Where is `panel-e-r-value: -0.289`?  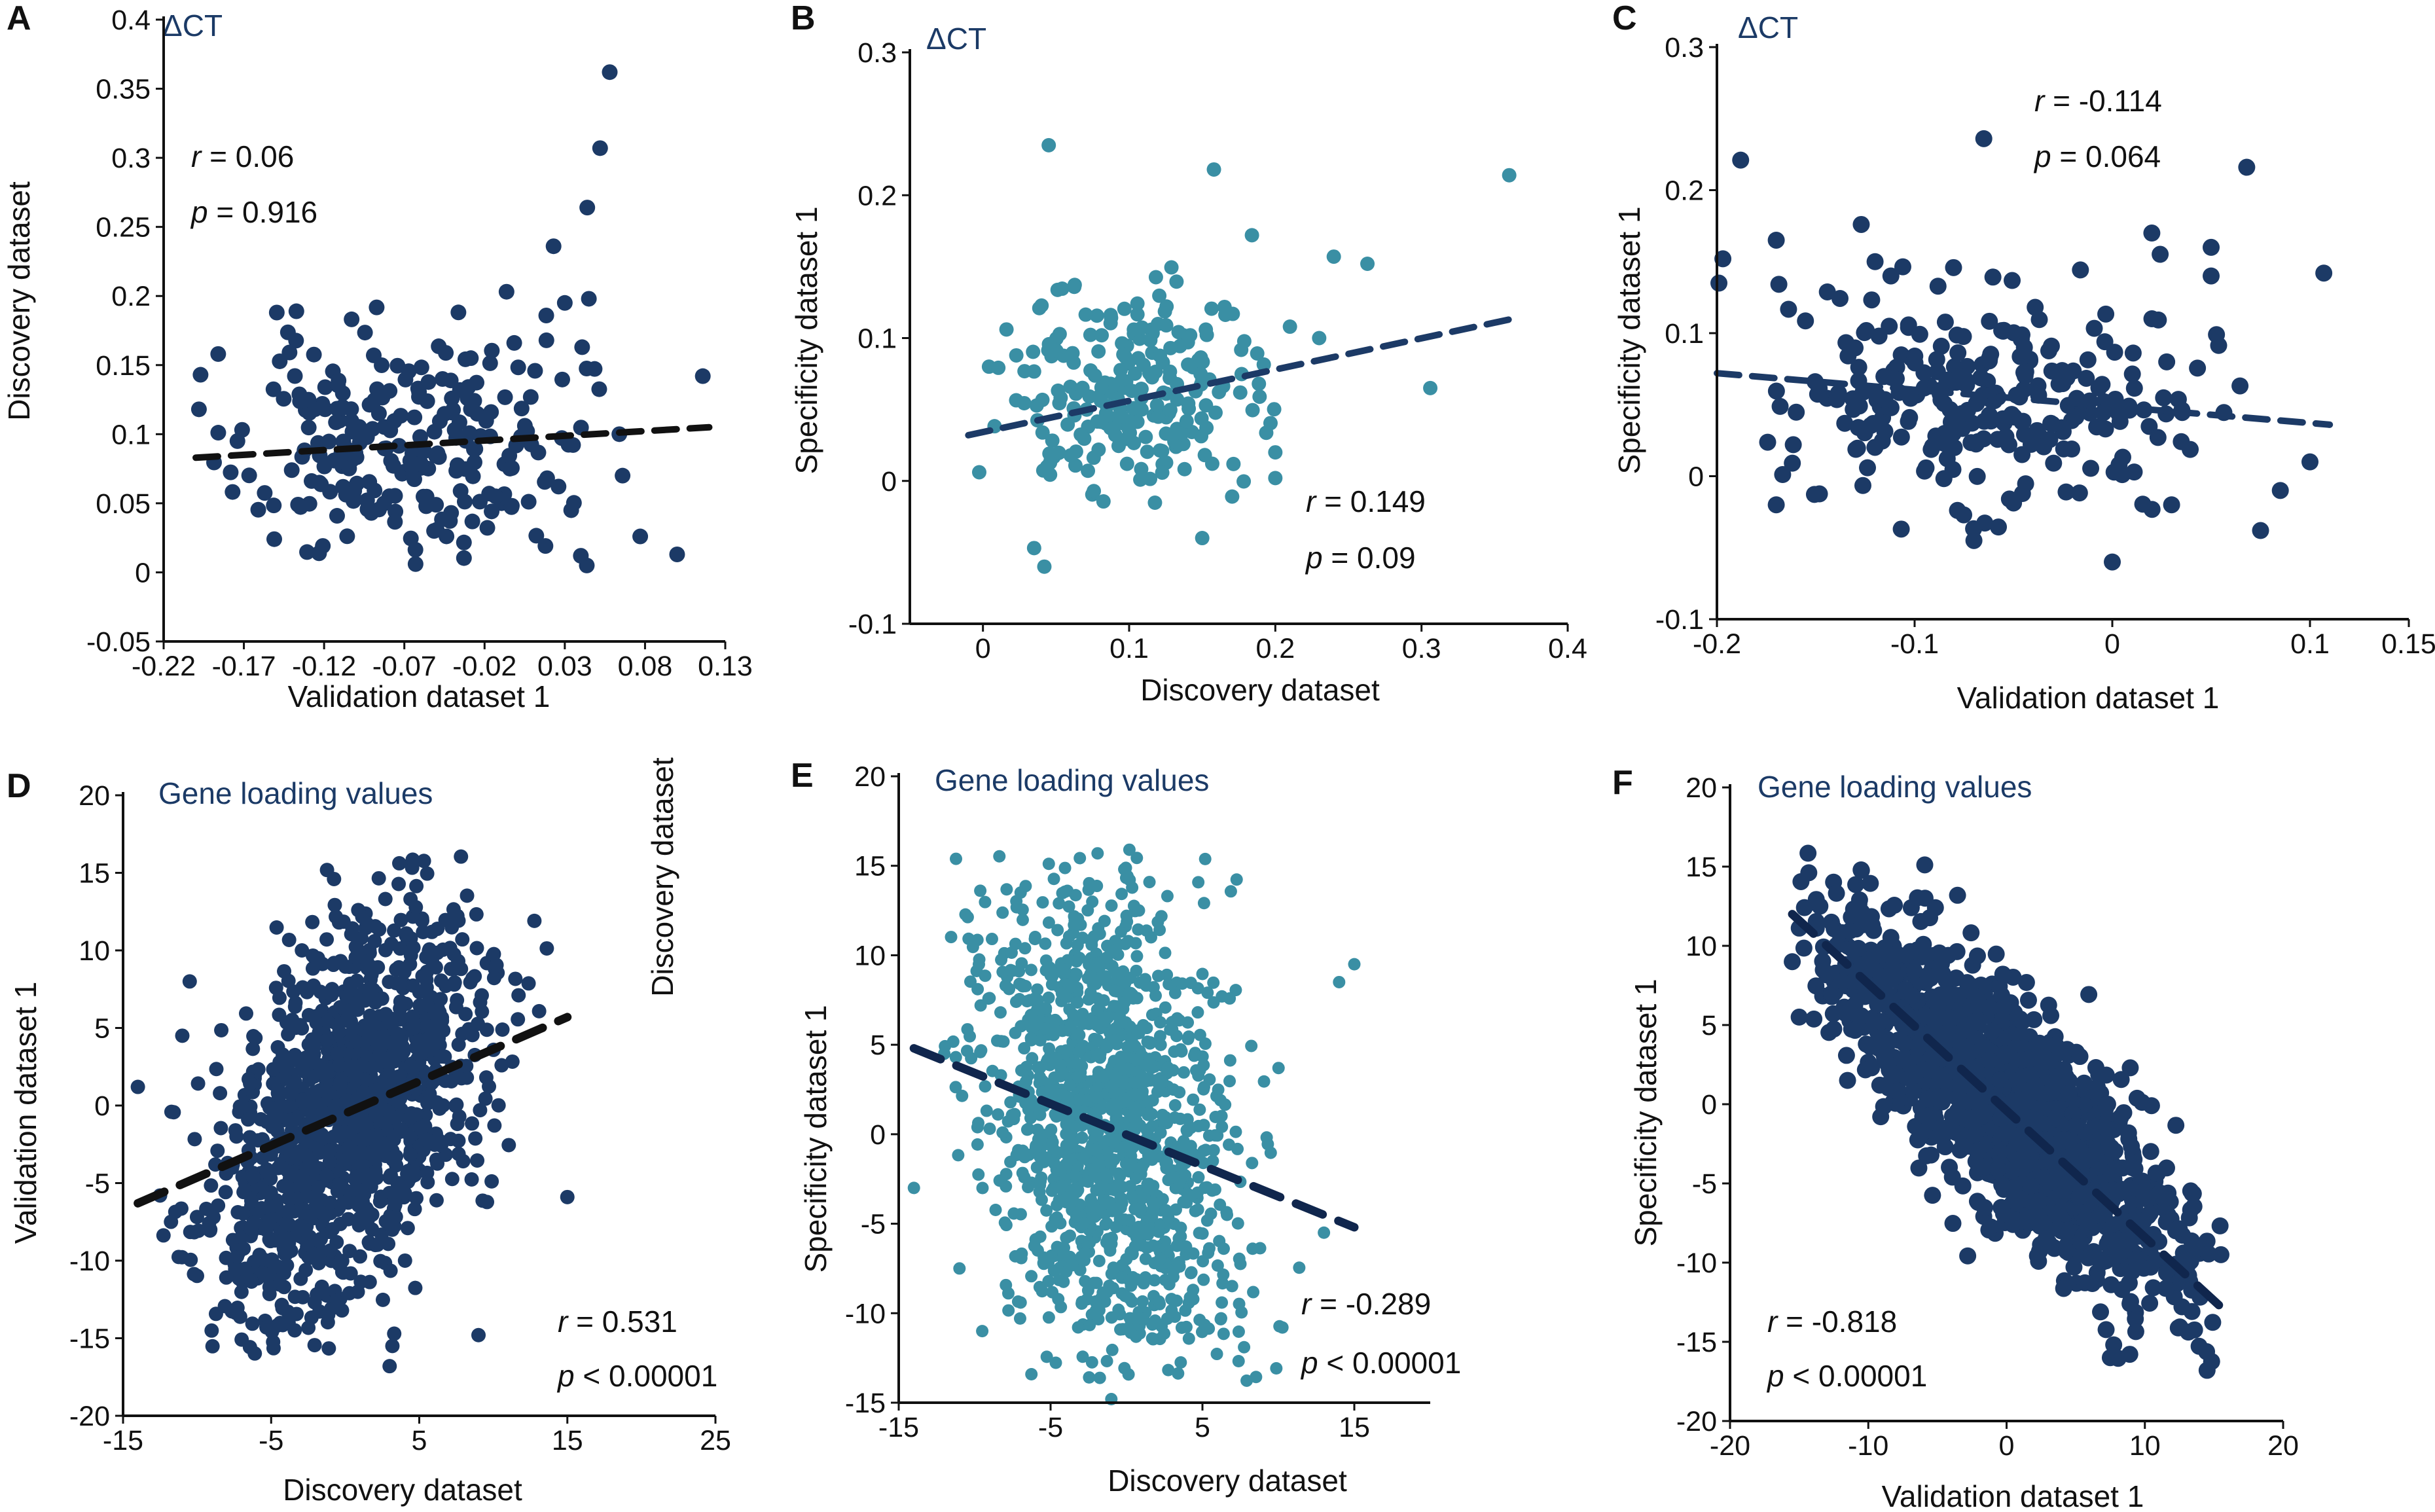 panel-e-r-value: -0.289 is located at coordinates (1388, 1304).